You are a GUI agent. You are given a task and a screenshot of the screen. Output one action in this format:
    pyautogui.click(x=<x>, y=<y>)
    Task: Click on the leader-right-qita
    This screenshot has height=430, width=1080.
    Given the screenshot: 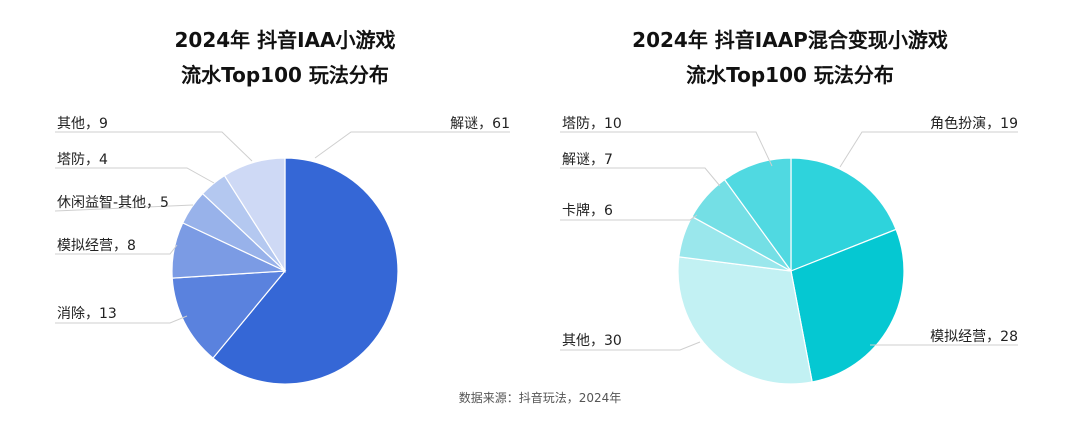 What is the action you would take?
    pyautogui.click(x=630, y=346)
    